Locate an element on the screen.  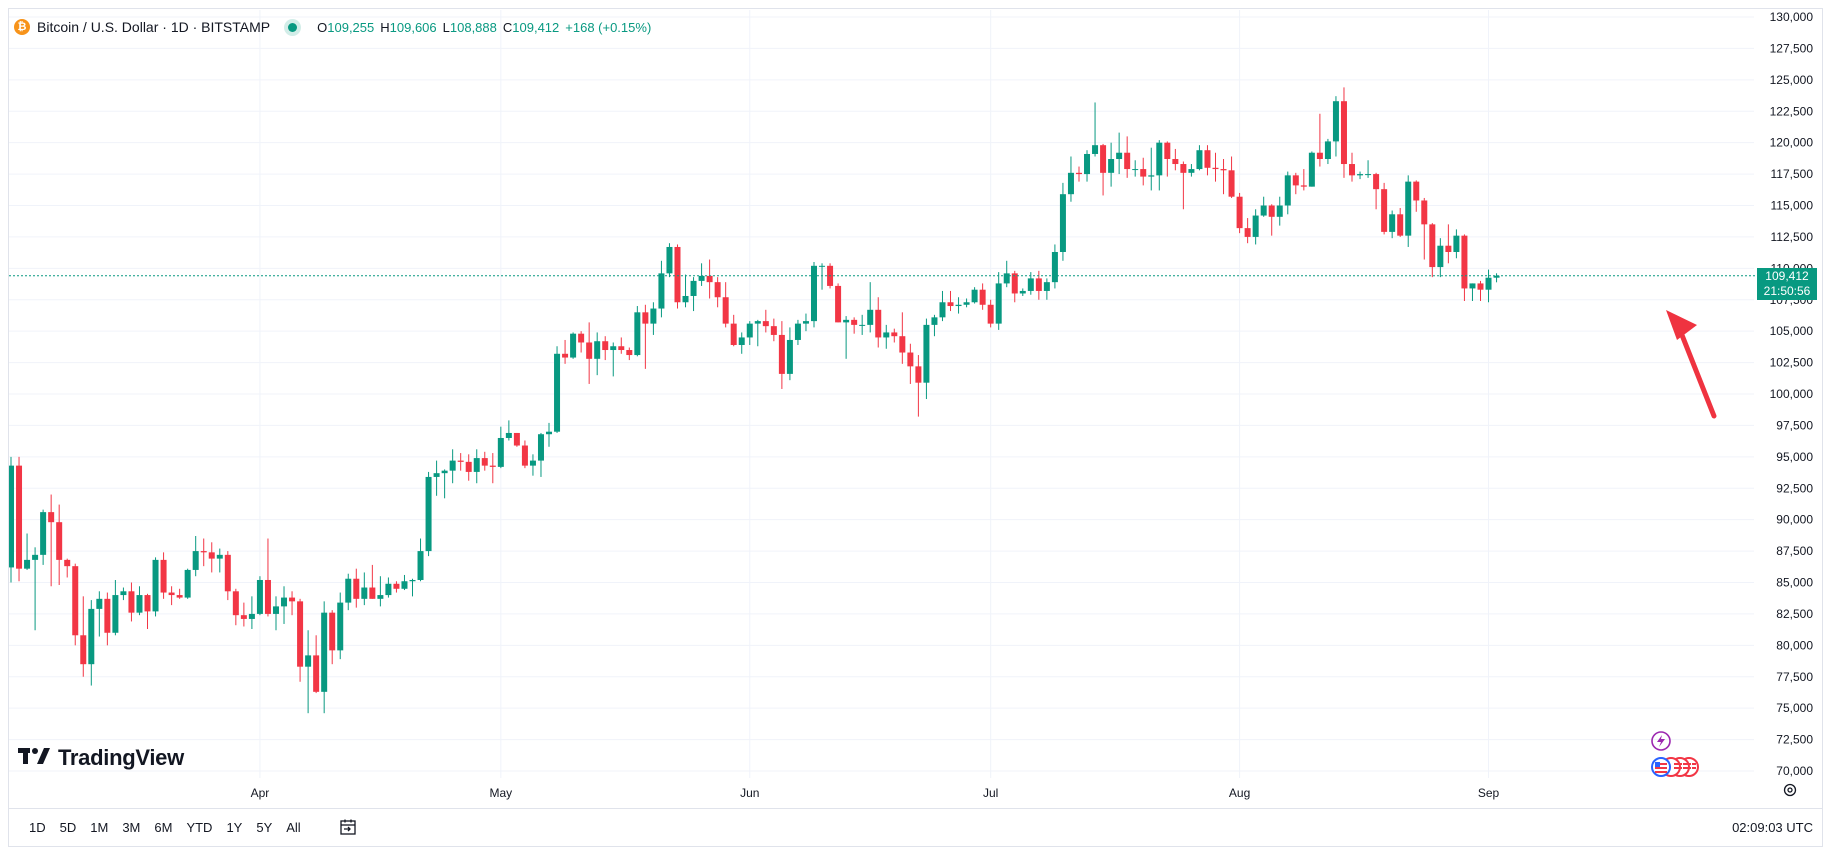
goto-date-calendar-icon is located at coordinates (348, 827).